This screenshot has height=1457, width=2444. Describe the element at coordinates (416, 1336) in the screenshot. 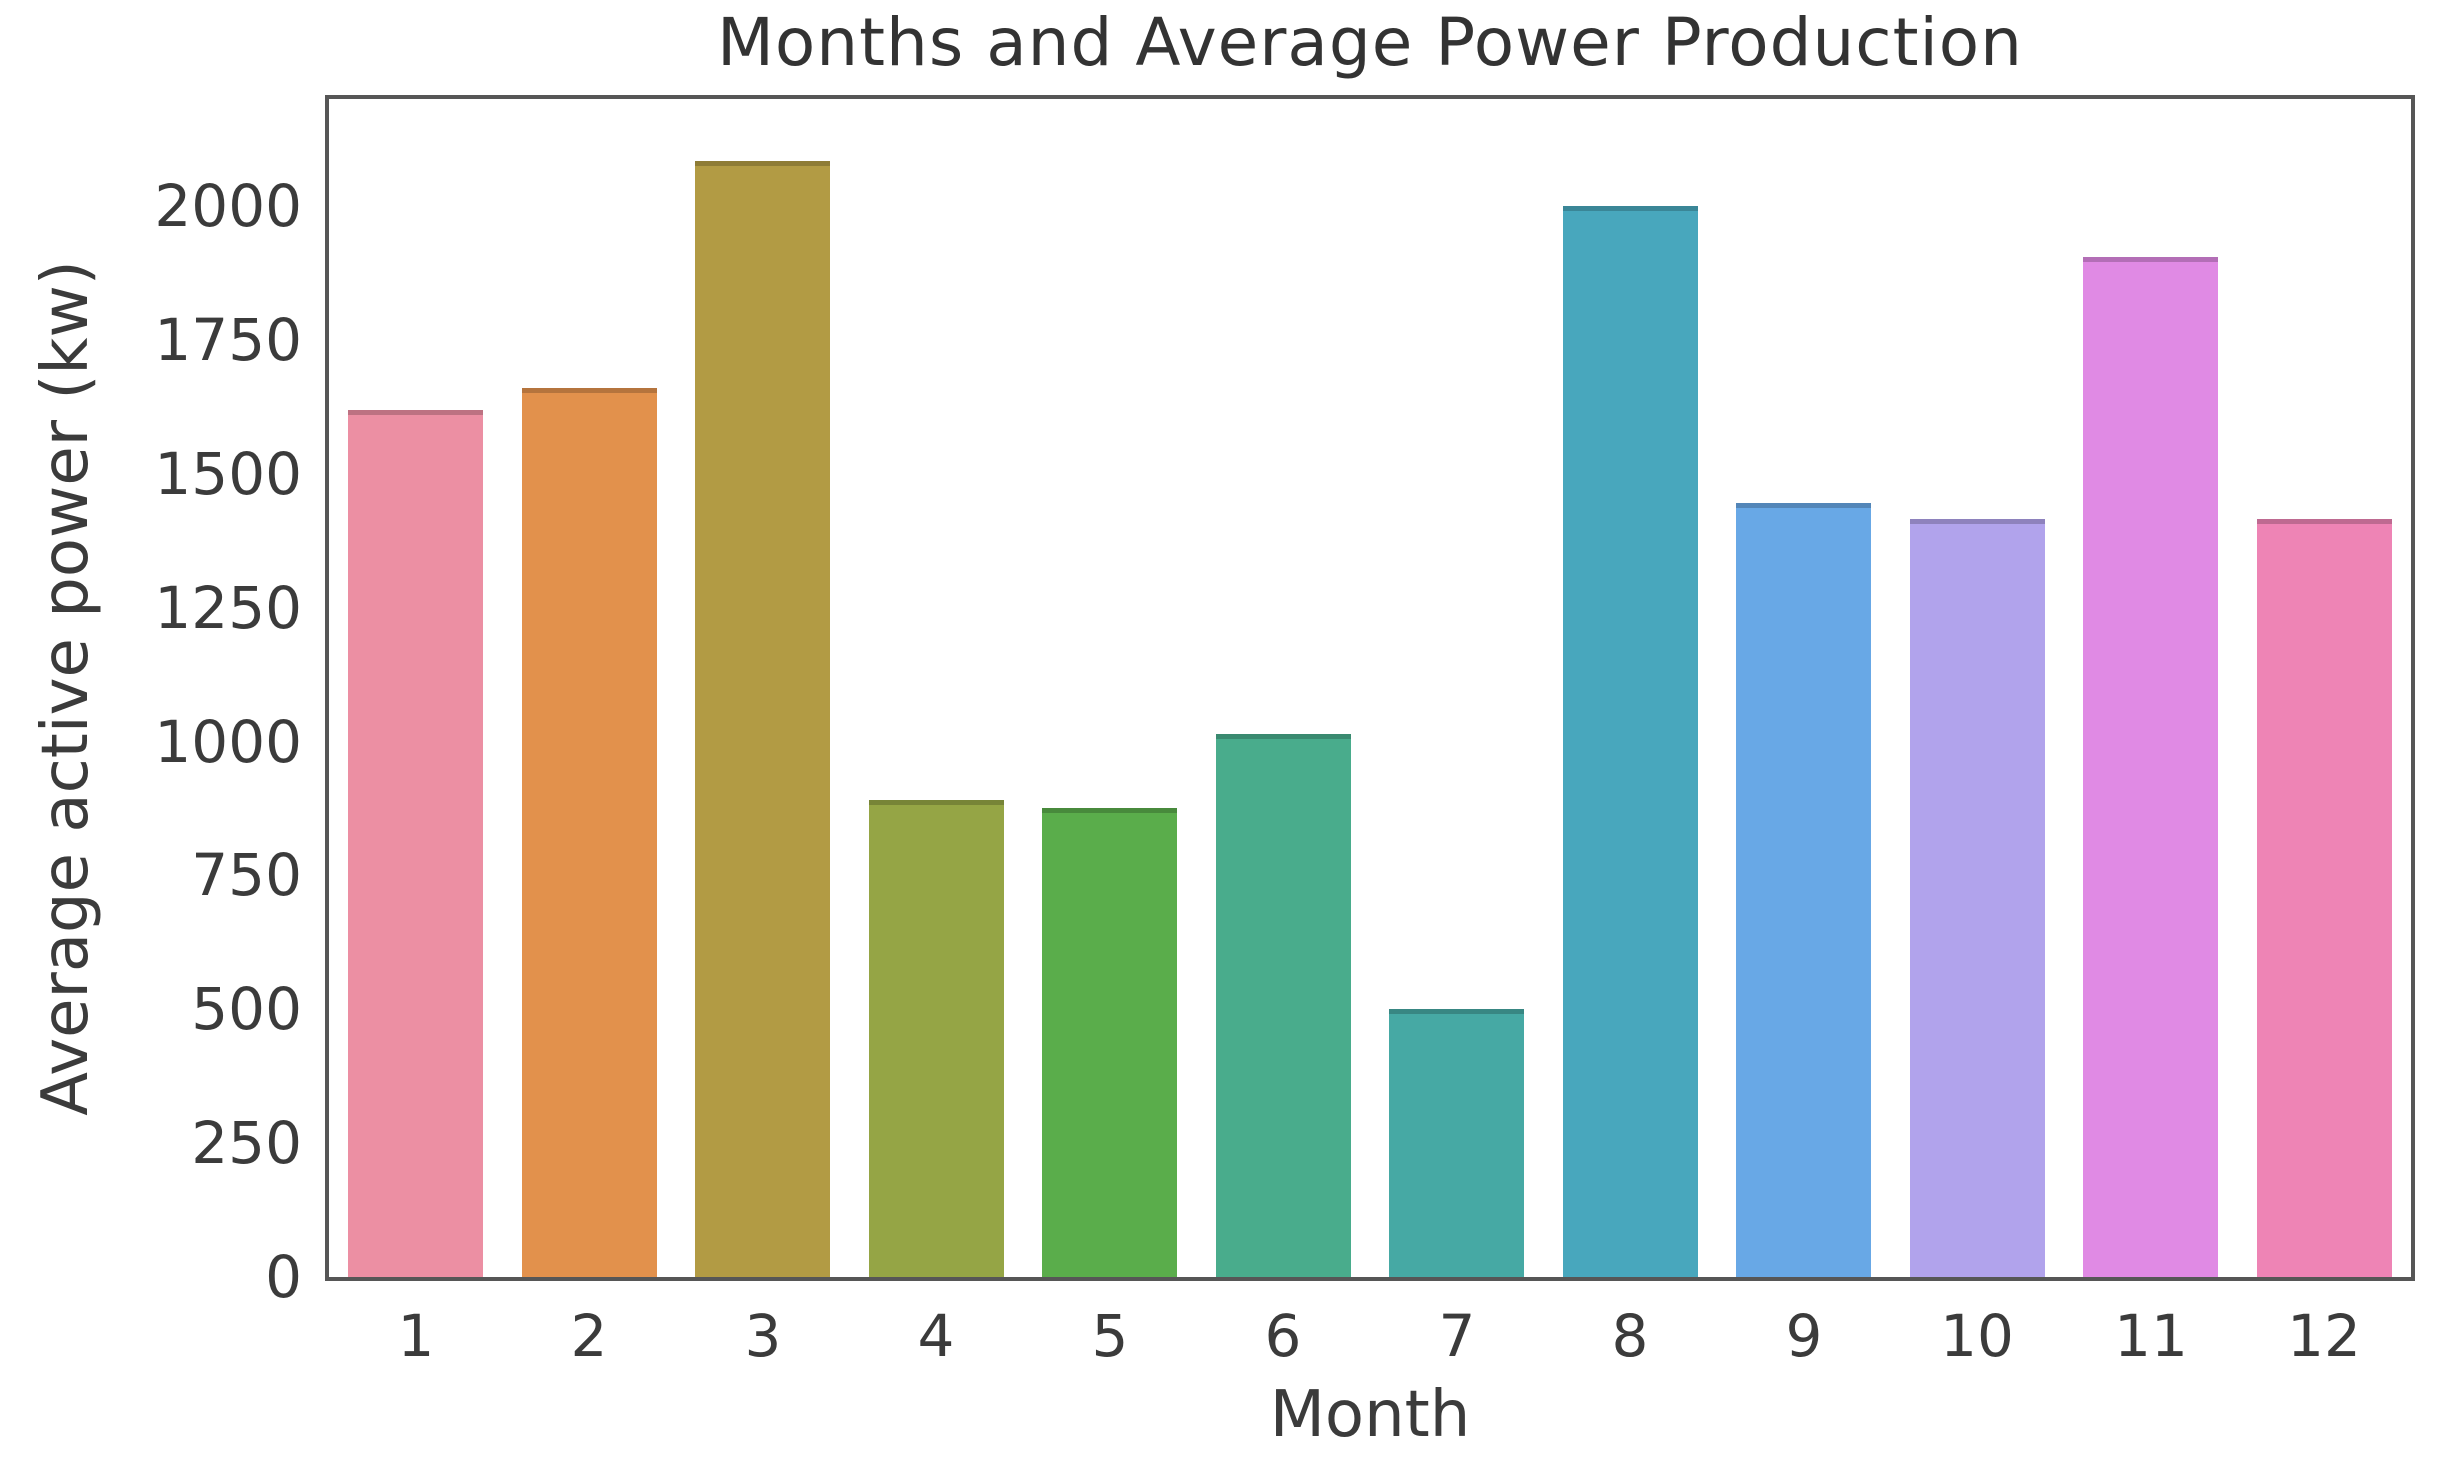

I see `x-tick-label-1: 1` at that location.